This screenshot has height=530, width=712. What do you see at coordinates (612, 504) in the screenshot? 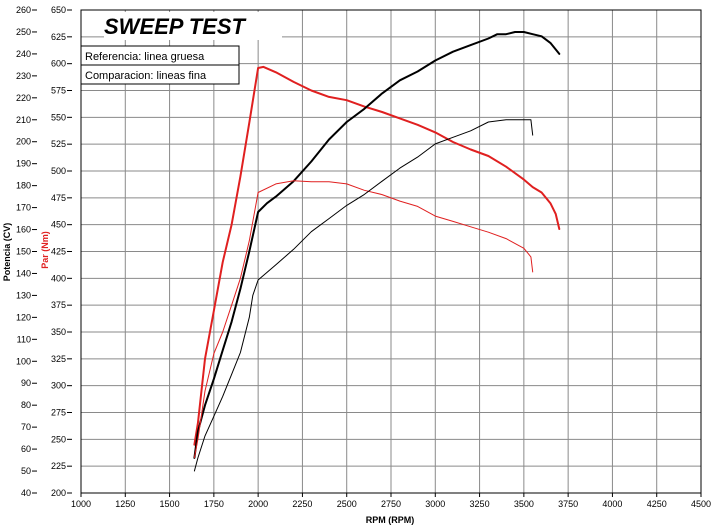
I see `x-tick-label: 4000` at bounding box center [612, 504].